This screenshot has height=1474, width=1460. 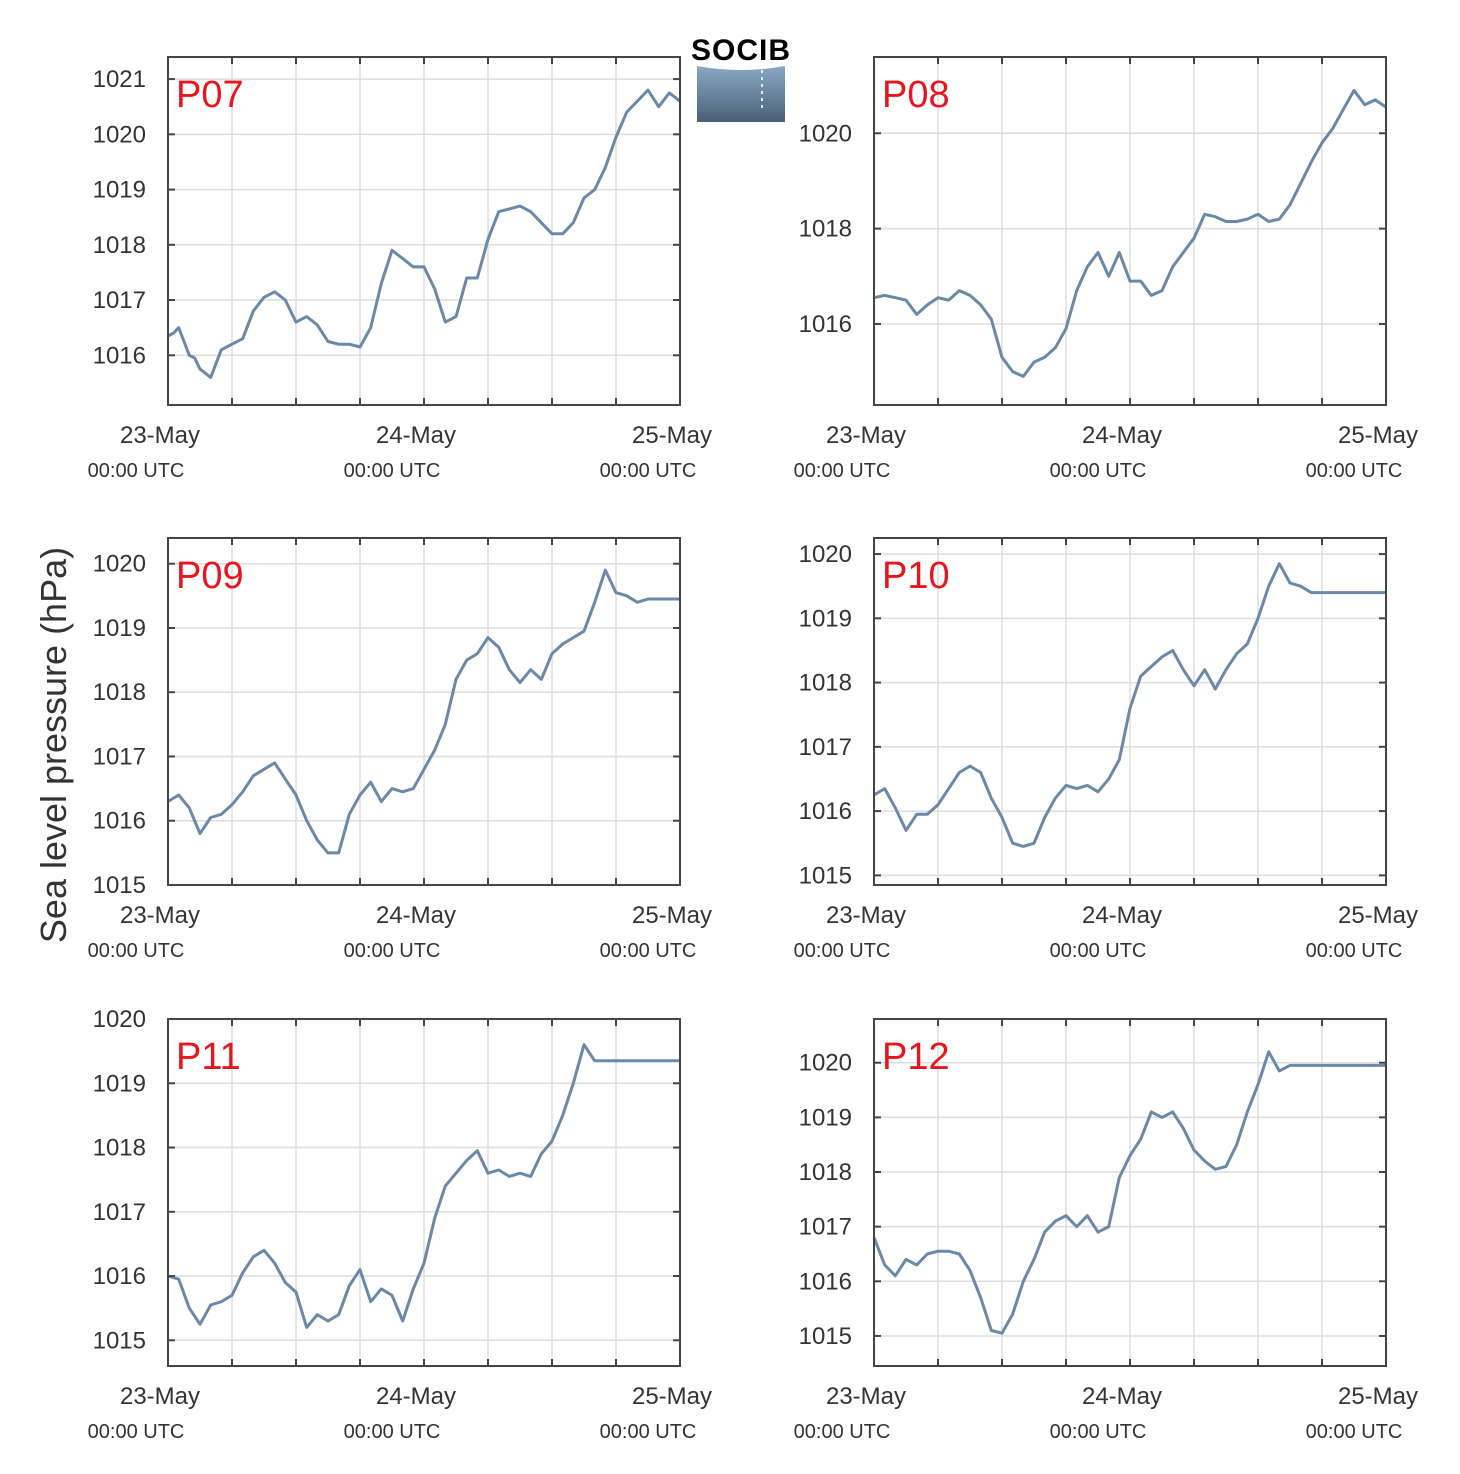 I want to click on panel-label: P11, so click(x=208, y=1057).